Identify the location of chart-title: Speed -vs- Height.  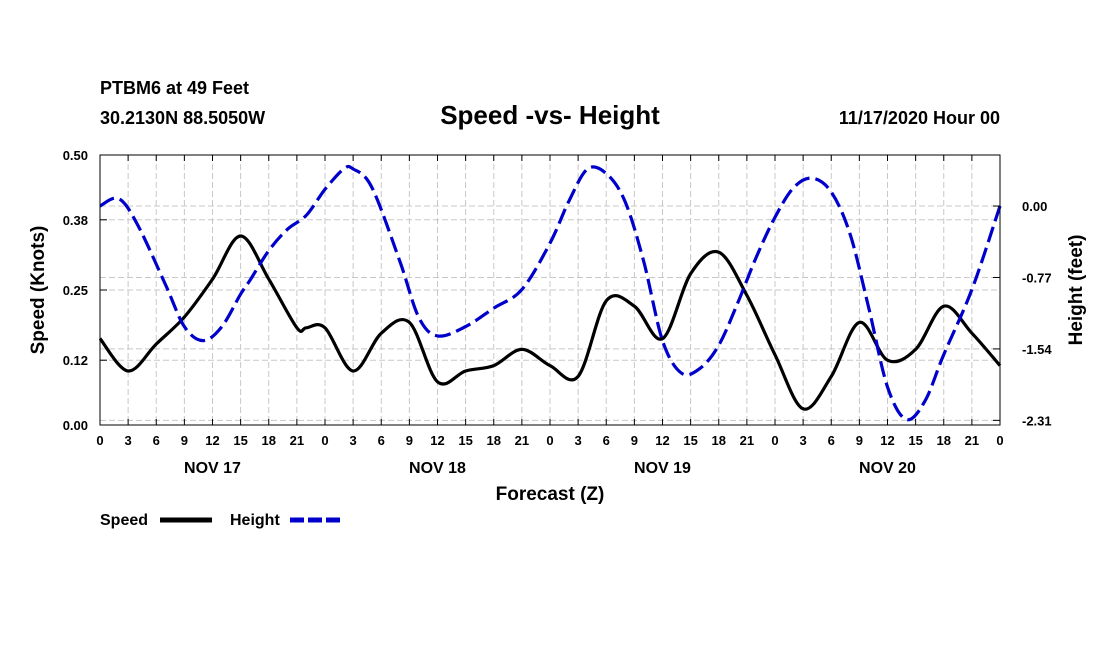
(550, 115).